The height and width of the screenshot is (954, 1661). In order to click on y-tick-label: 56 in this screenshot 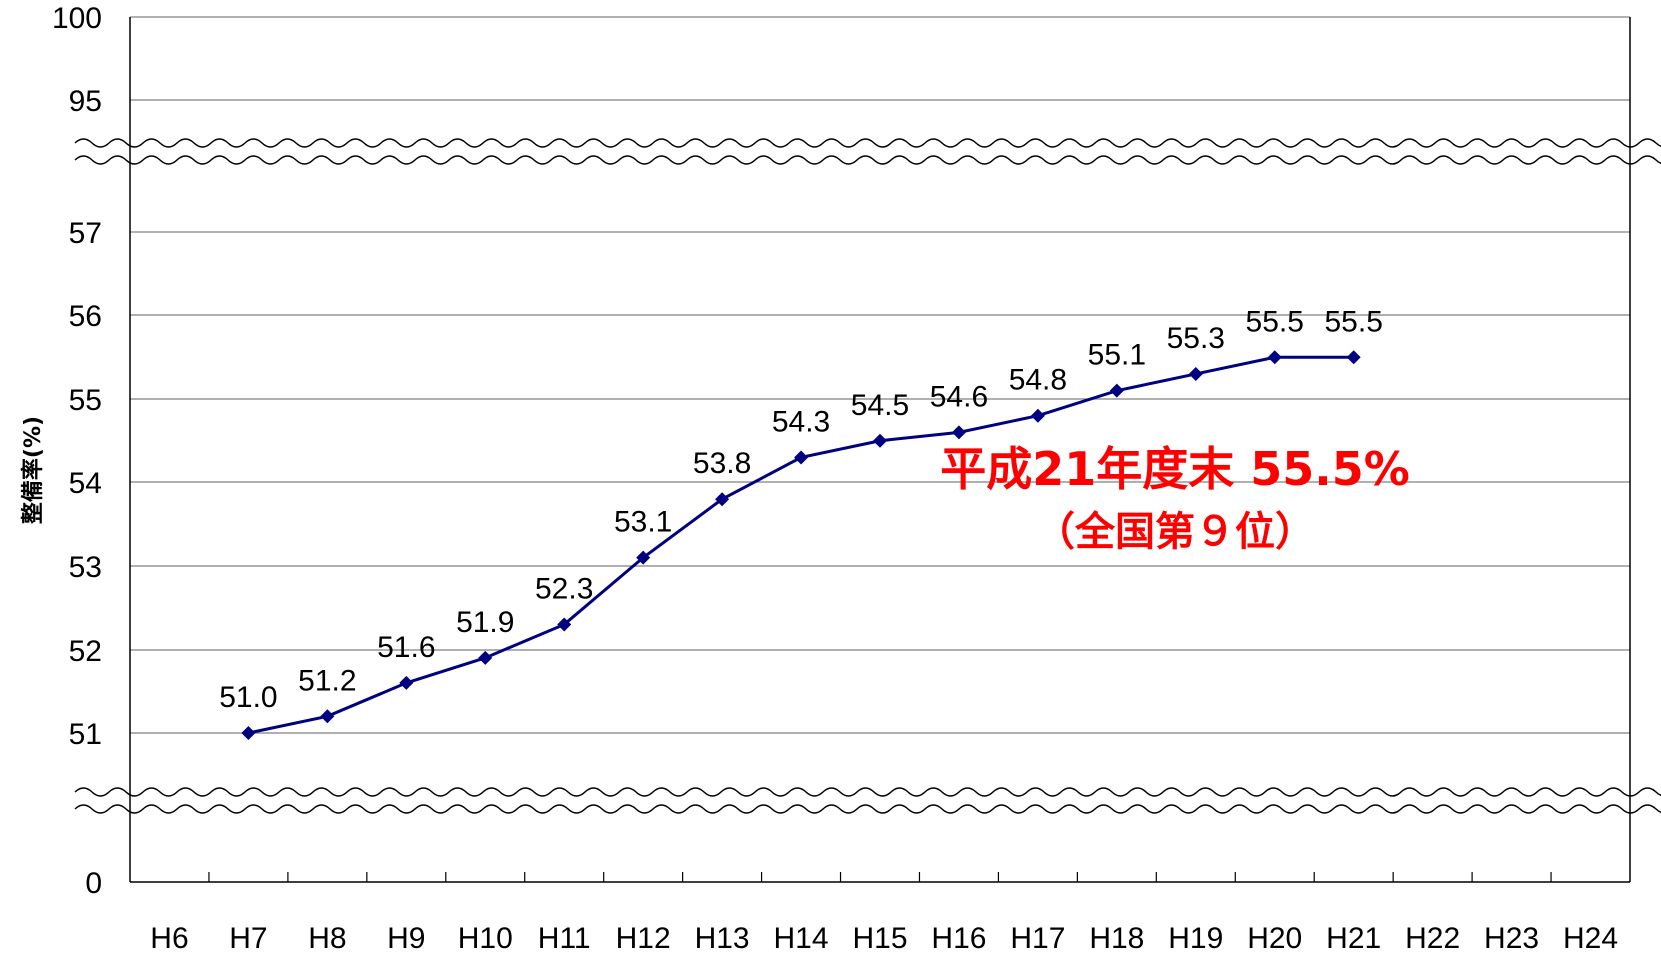, I will do `click(85, 316)`.